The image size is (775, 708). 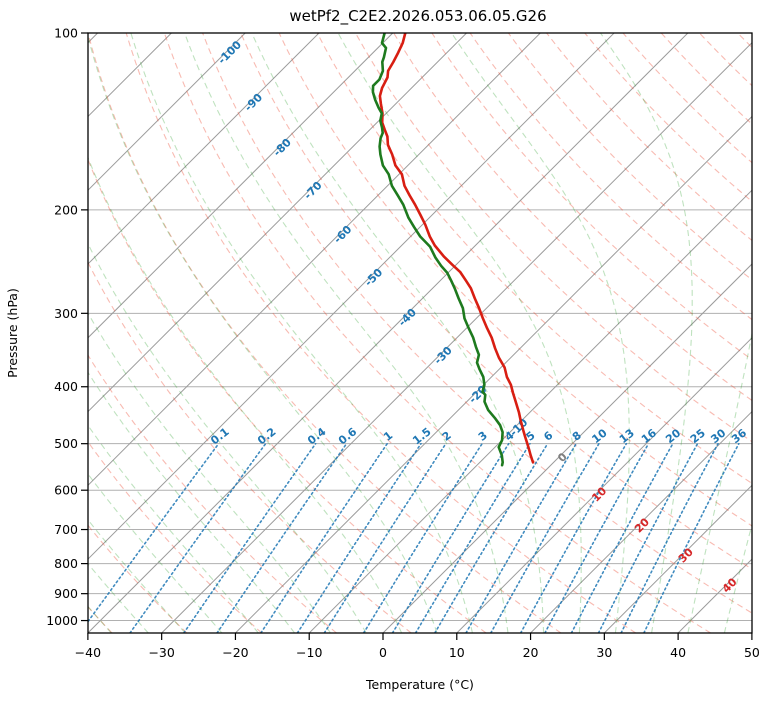 What do you see at coordinates (342, 234) in the screenshot?
I see `isotherm-label: -60` at bounding box center [342, 234].